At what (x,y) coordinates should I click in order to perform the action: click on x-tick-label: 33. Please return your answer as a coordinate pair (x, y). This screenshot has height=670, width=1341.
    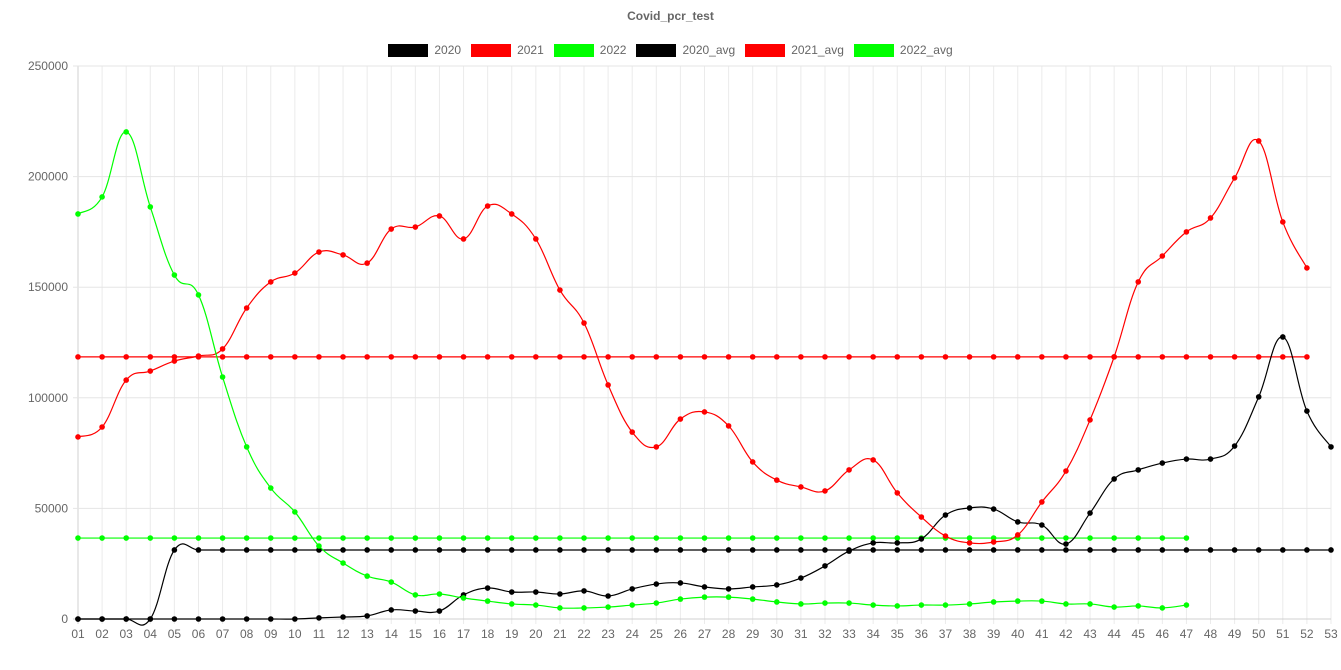
    Looking at the image, I should click on (849, 634).